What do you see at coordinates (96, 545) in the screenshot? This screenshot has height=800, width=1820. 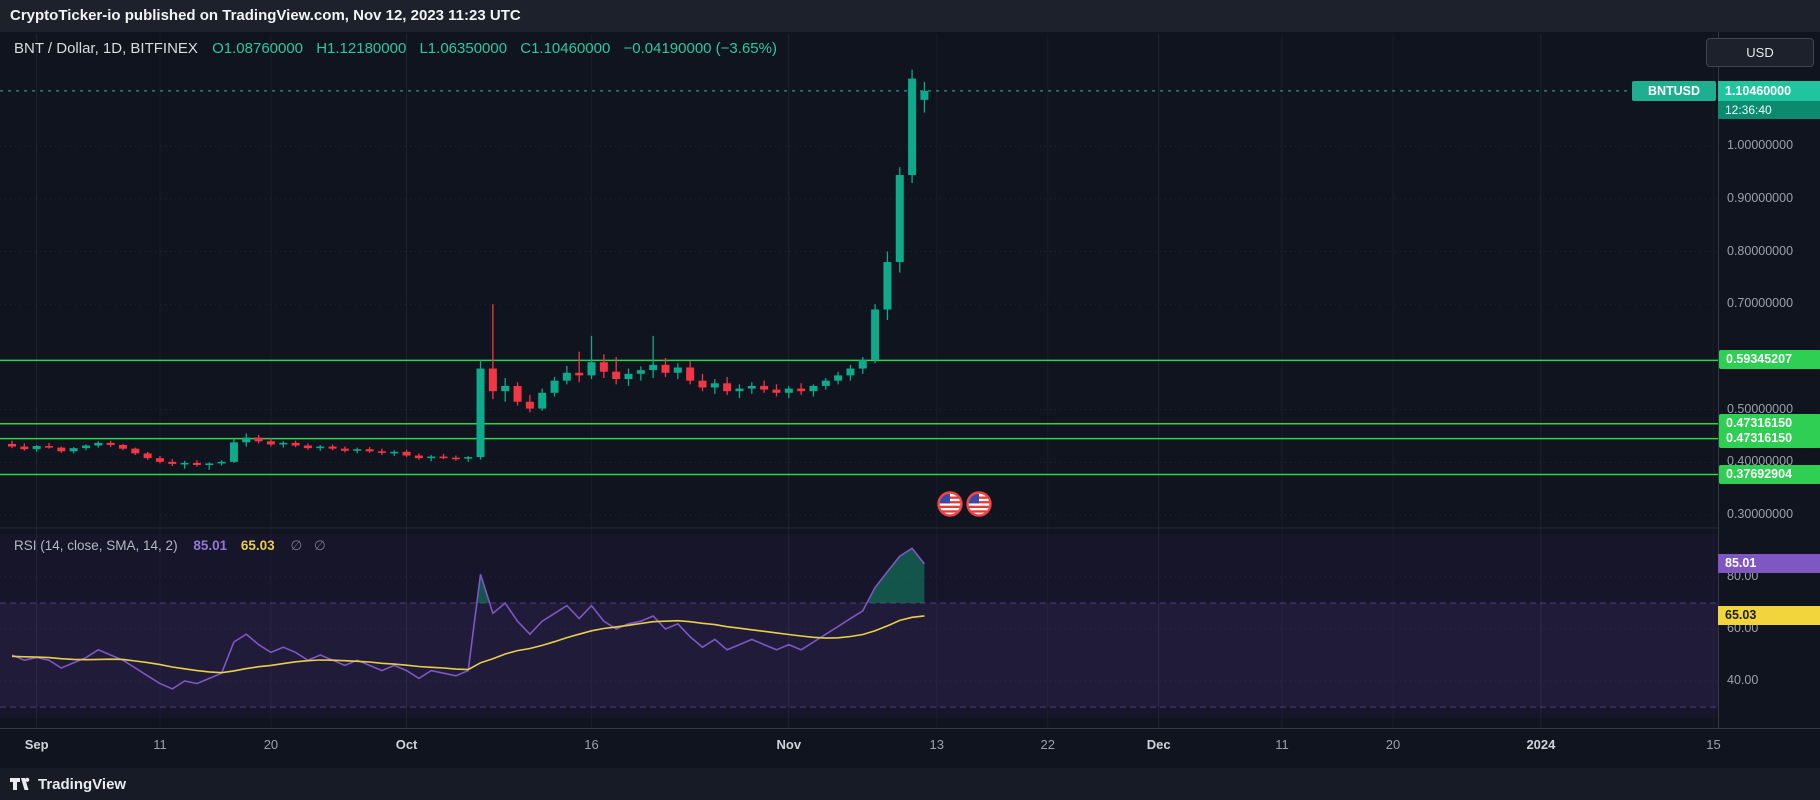 I see `rsi-title: RSI (14, close, SMA, 14, 2)` at bounding box center [96, 545].